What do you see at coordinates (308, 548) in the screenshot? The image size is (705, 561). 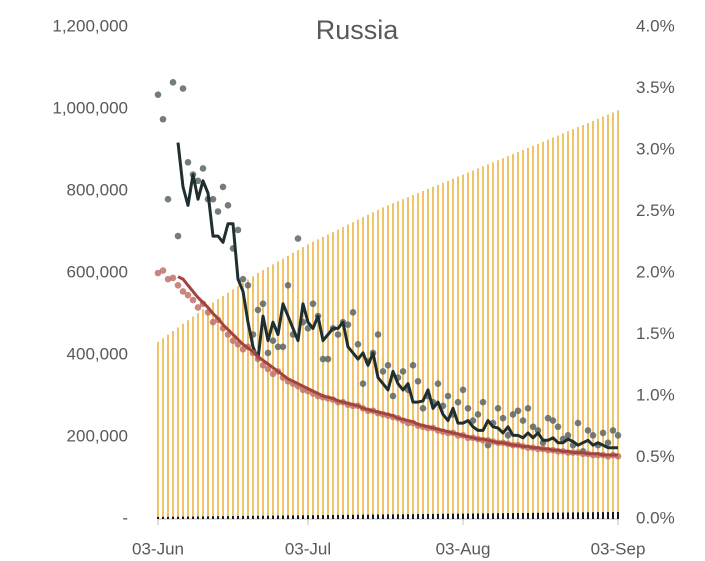 I see `x-tick-label: 03-Jul` at bounding box center [308, 548].